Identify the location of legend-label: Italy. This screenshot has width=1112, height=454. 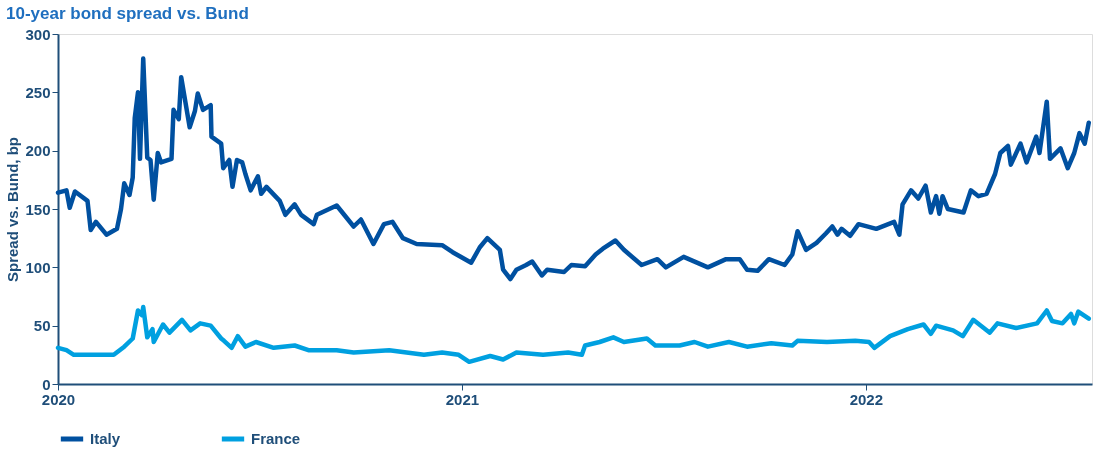
(105, 438).